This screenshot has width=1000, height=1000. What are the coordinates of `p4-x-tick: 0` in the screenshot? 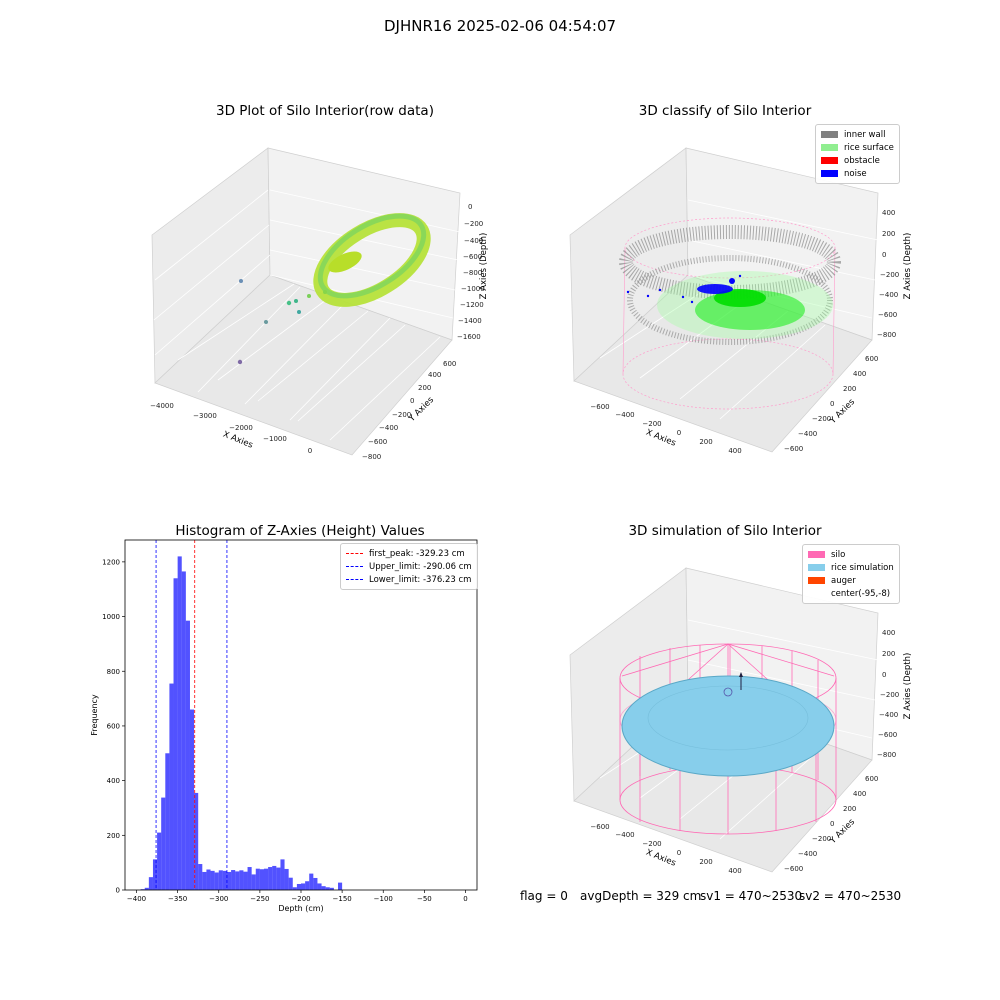 It's located at (679, 853).